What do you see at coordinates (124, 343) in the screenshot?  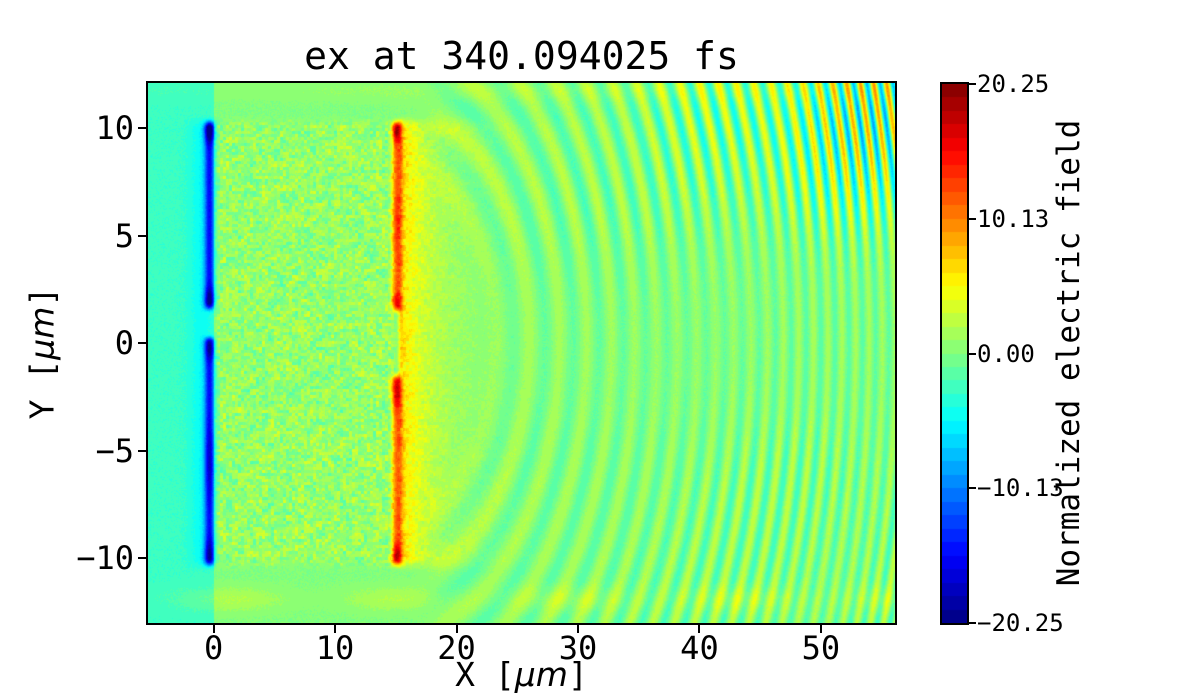 I see `y-tick-label: 0` at bounding box center [124, 343].